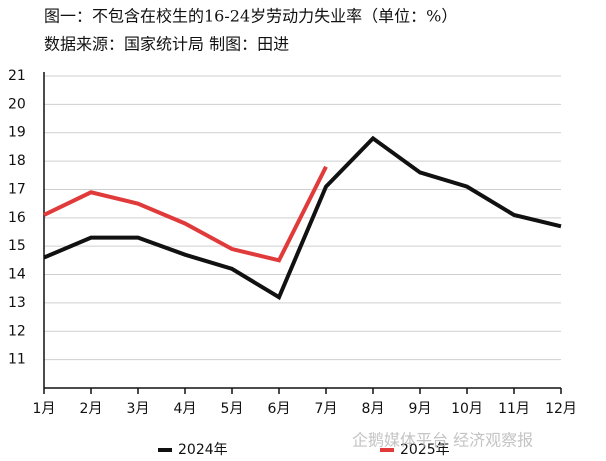 This screenshot has width=606, height=461. What do you see at coordinates (185, 214) in the screenshot?
I see `series-line` at bounding box center [185, 214].